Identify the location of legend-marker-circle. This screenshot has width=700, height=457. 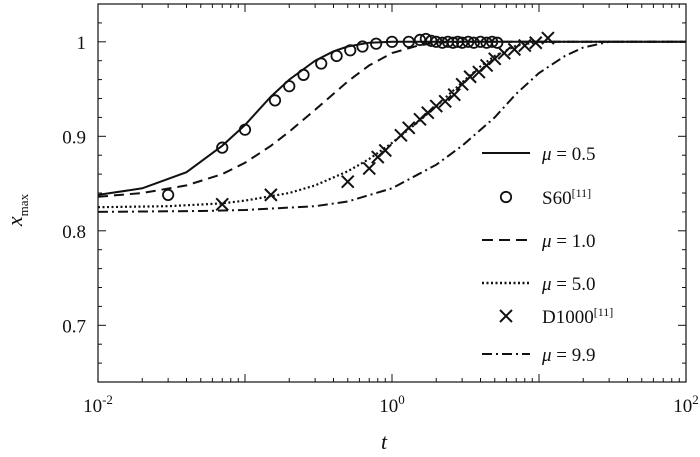
(506, 197).